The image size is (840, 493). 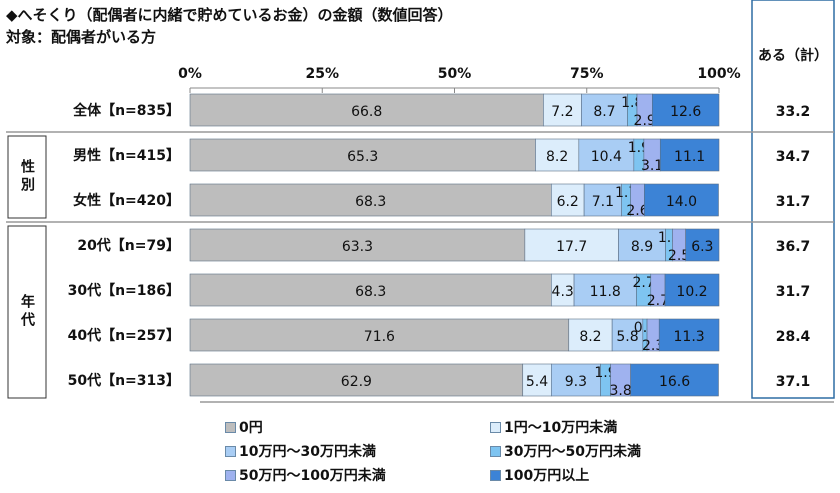 What do you see at coordinates (124, 335) in the screenshot?
I see `category-label: 40代【n=257】` at bounding box center [124, 335].